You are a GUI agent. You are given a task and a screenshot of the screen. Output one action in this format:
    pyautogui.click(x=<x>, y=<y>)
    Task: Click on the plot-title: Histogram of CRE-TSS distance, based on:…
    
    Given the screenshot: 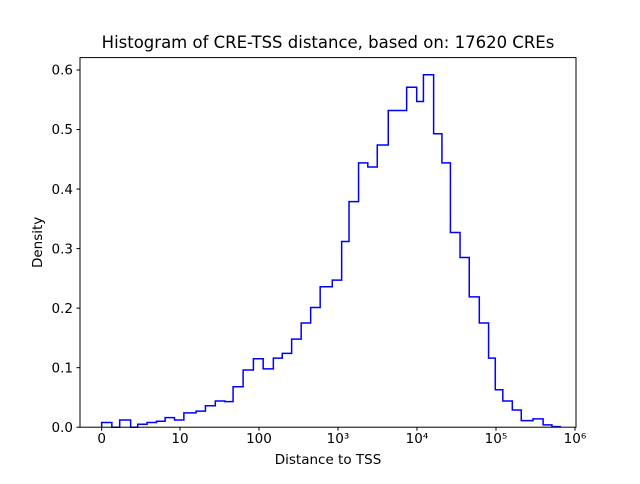 What is the action you would take?
    pyautogui.click(x=328, y=42)
    